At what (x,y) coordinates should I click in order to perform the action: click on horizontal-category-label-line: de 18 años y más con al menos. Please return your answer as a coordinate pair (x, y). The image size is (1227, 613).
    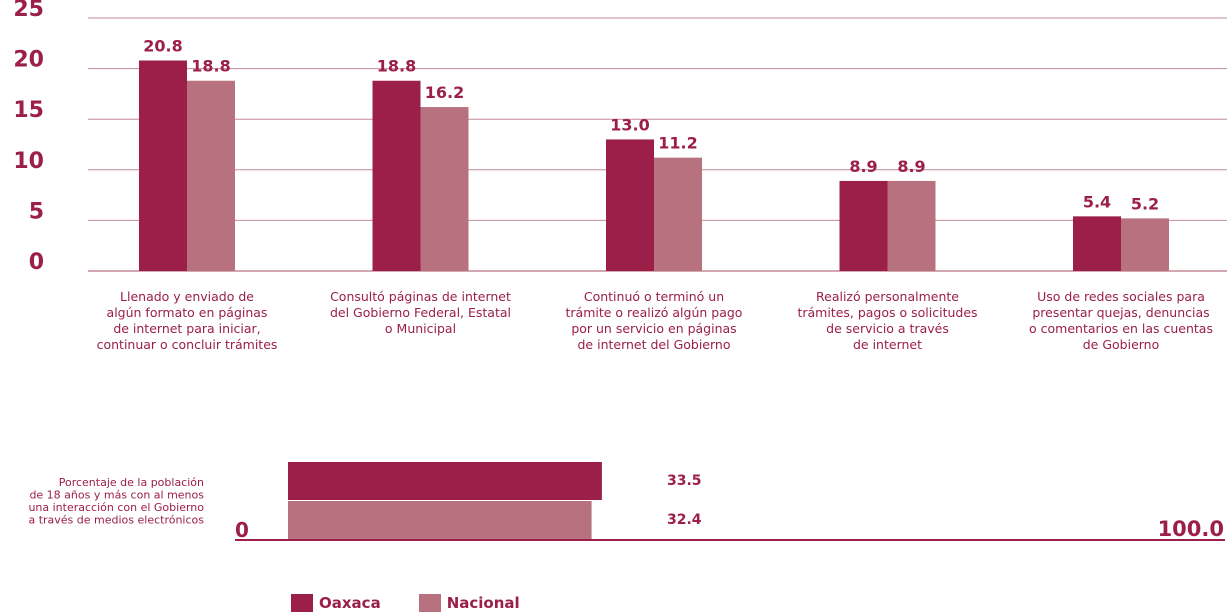
    Looking at the image, I should click on (116, 495).